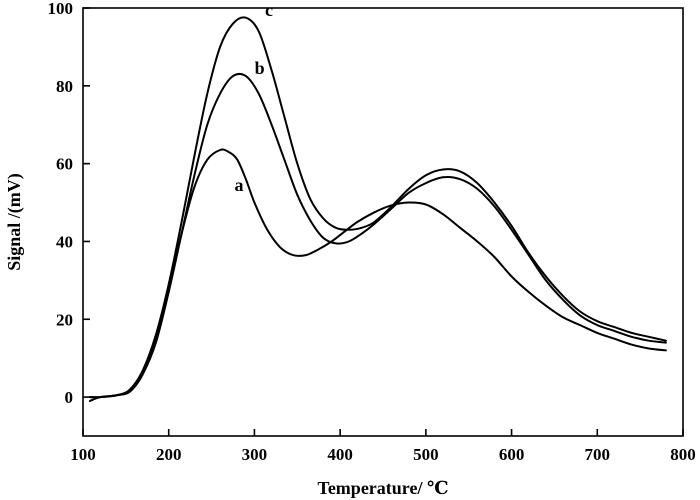  Describe the element at coordinates (598, 454) in the screenshot. I see `x-tick-label: 700` at that location.